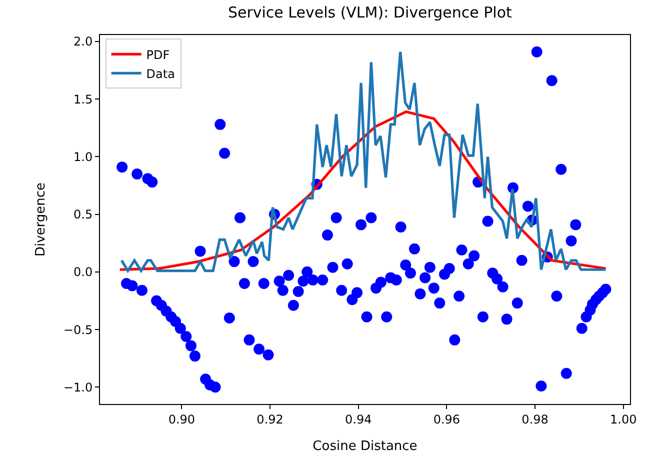 The image size is (649, 463). I want to click on y-tick-label: 0.0, so click(83, 272).